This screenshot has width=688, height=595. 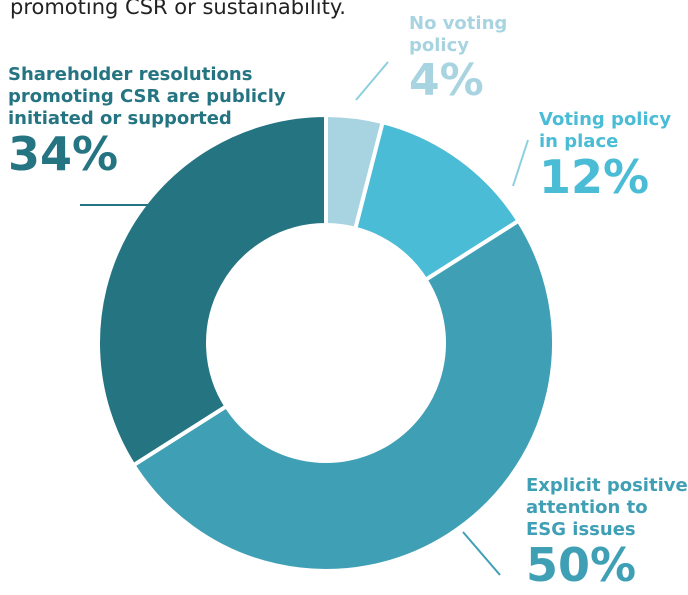 What do you see at coordinates (578, 141) in the screenshot?
I see `slice-label-voting-policy-line-2: in place` at bounding box center [578, 141].